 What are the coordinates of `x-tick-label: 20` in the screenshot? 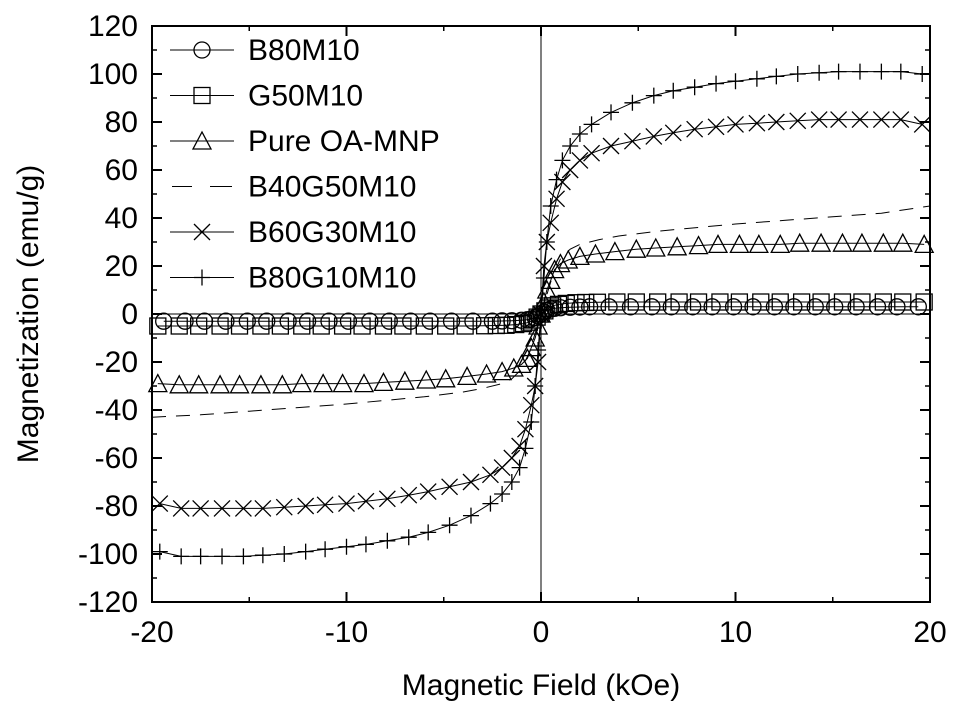 It's located at (929, 632).